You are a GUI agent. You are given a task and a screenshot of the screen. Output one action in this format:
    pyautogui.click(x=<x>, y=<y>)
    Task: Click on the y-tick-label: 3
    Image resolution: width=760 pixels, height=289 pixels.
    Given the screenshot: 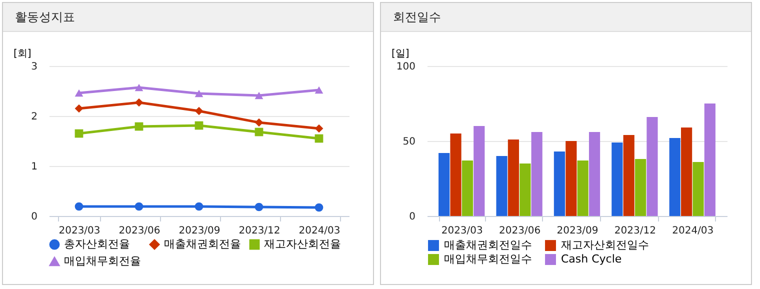 What is the action you would take?
    pyautogui.click(x=34, y=67)
    